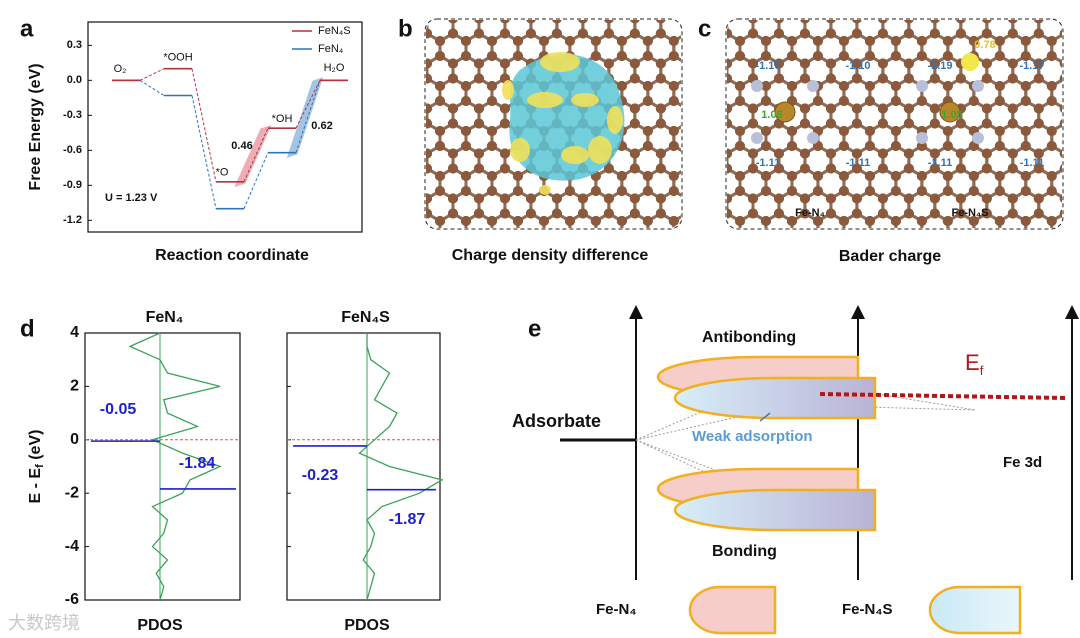  Describe the element at coordinates (36, 467) in the screenshot. I see `y-axis-title: E - Ef (eV)` at that location.